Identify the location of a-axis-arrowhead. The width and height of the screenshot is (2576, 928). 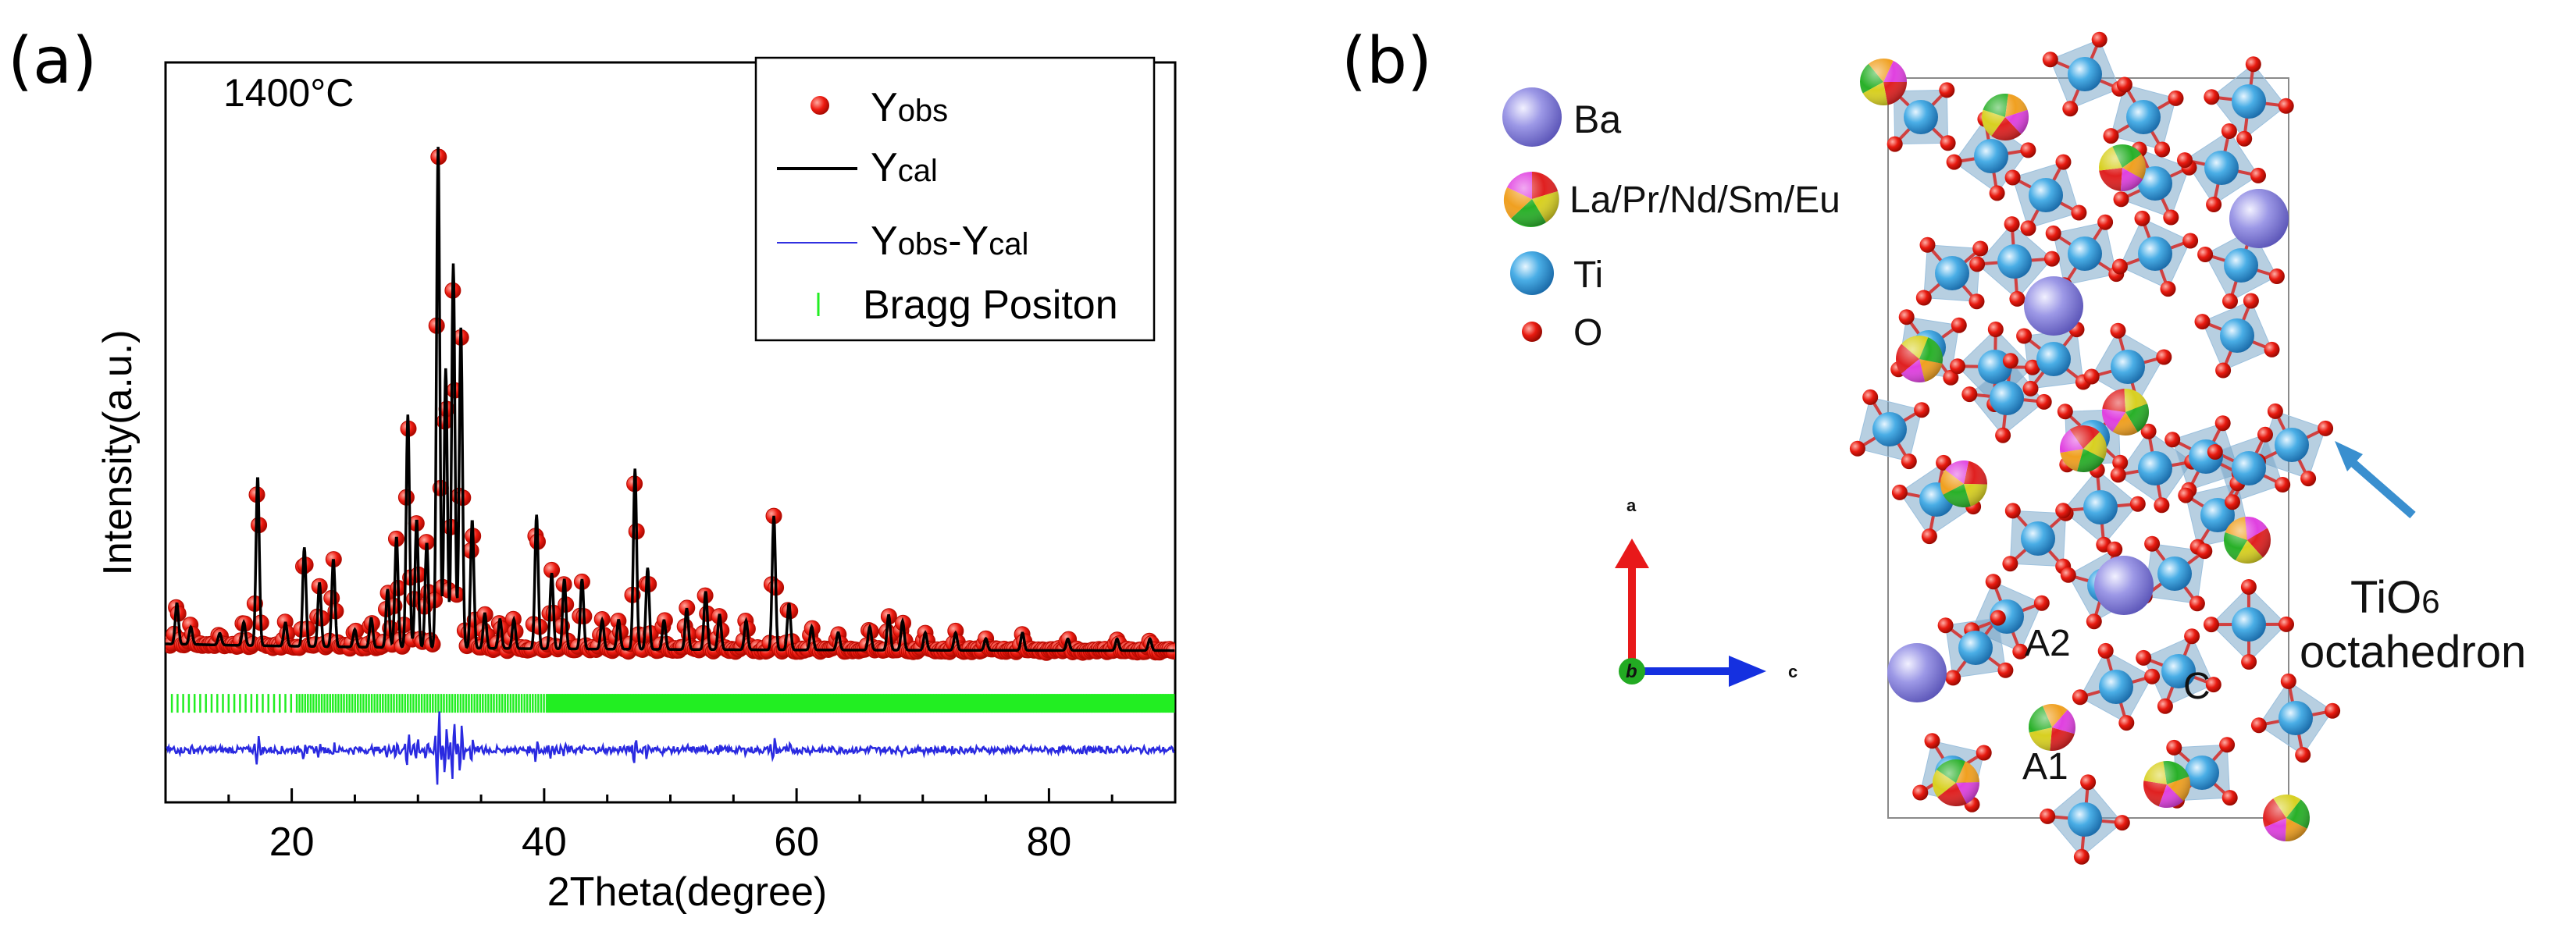
(1632, 553).